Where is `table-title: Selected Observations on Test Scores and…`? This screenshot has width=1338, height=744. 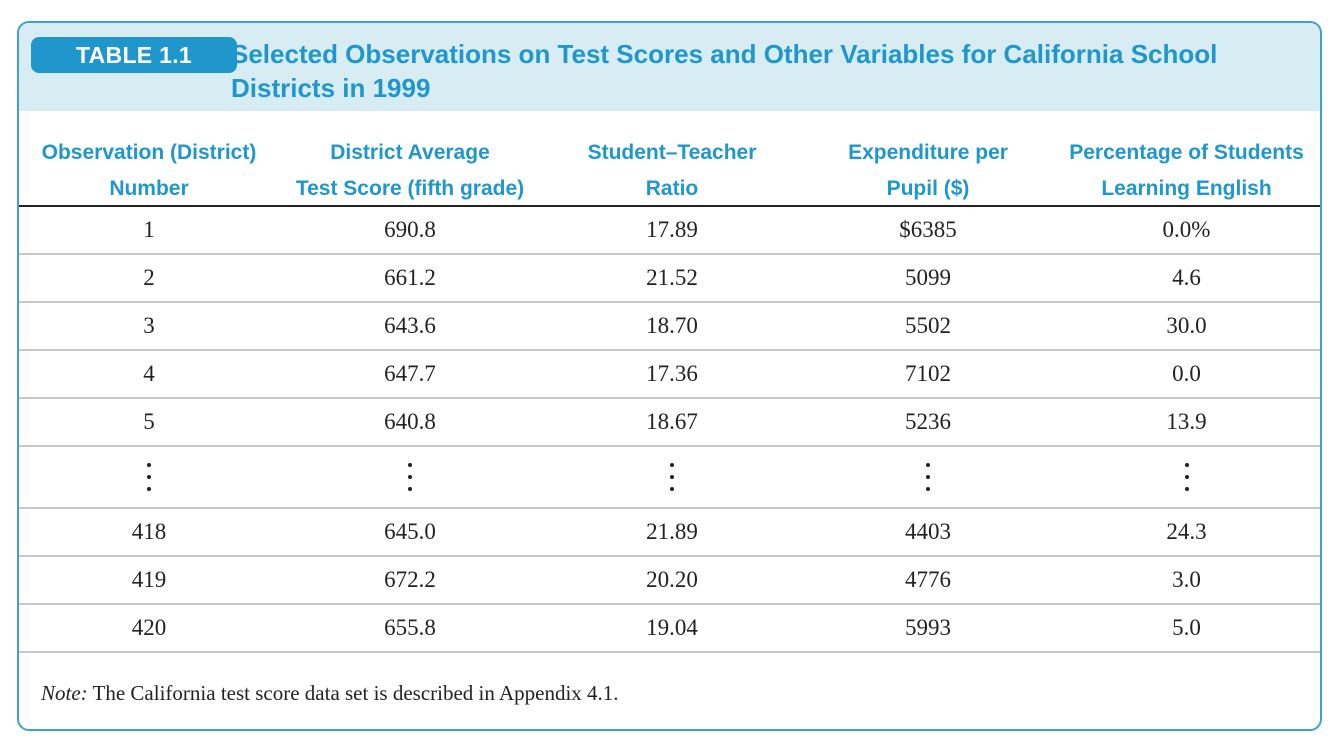 table-title: Selected Observations on Test Scores and… is located at coordinates (751, 71).